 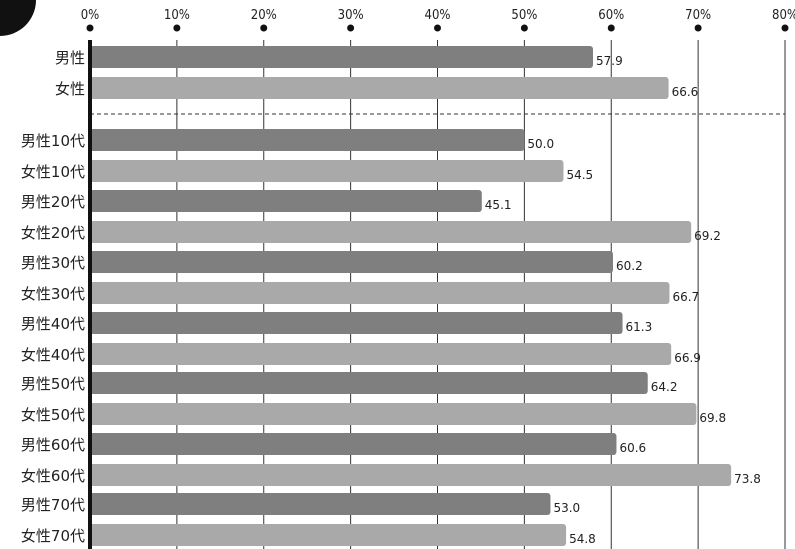 What do you see at coordinates (611, 15) in the screenshot?
I see `tick-label: 60%` at bounding box center [611, 15].